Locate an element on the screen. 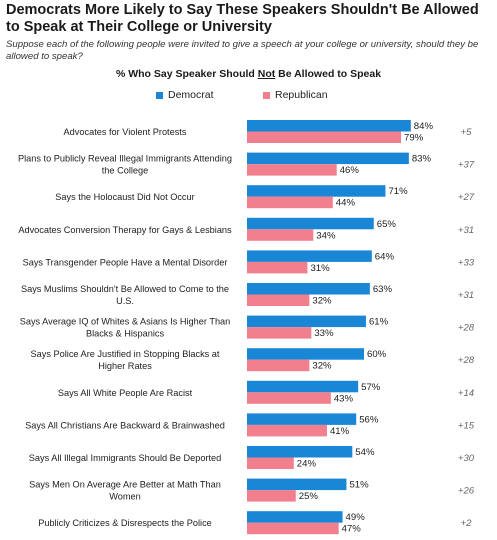 Image resolution: width=497 pixels, height=540 pixels. chart-heading-underlined: Not is located at coordinates (266, 74).